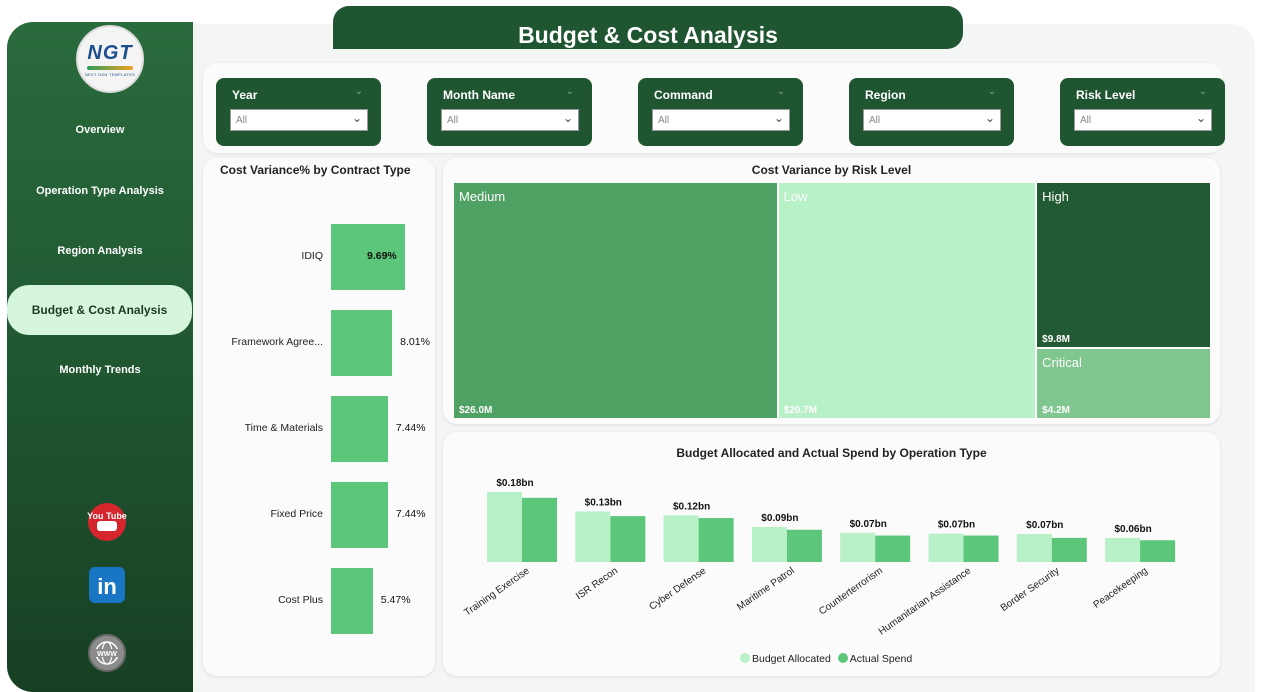 Image resolution: width=1280 pixels, height=692 pixels. Describe the element at coordinates (831, 170) in the screenshot. I see `risk-chart-title: Cost Variance by Risk Level` at that location.